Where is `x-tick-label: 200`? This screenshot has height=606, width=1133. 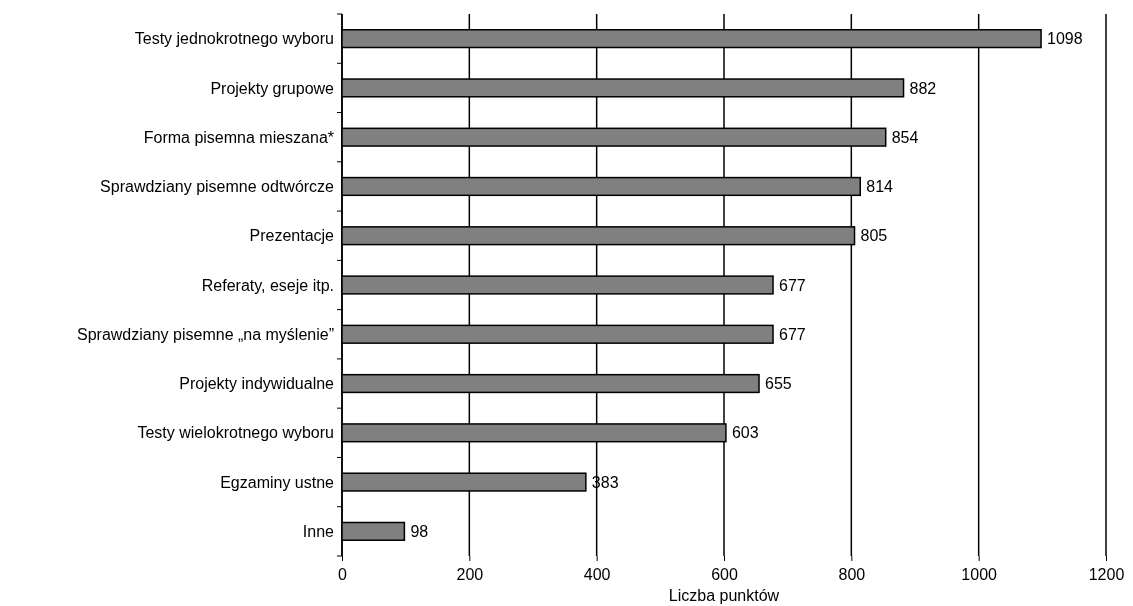 x-tick-label: 200 is located at coordinates (470, 575).